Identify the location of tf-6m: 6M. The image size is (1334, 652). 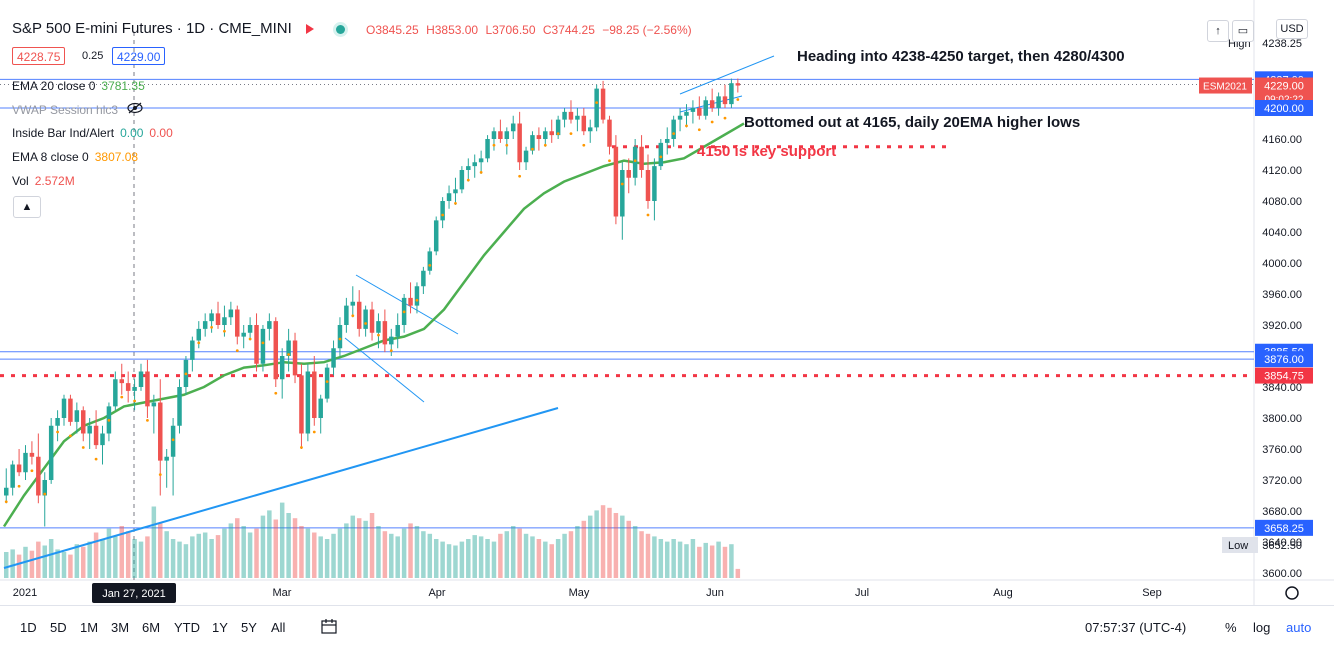
(151, 627).